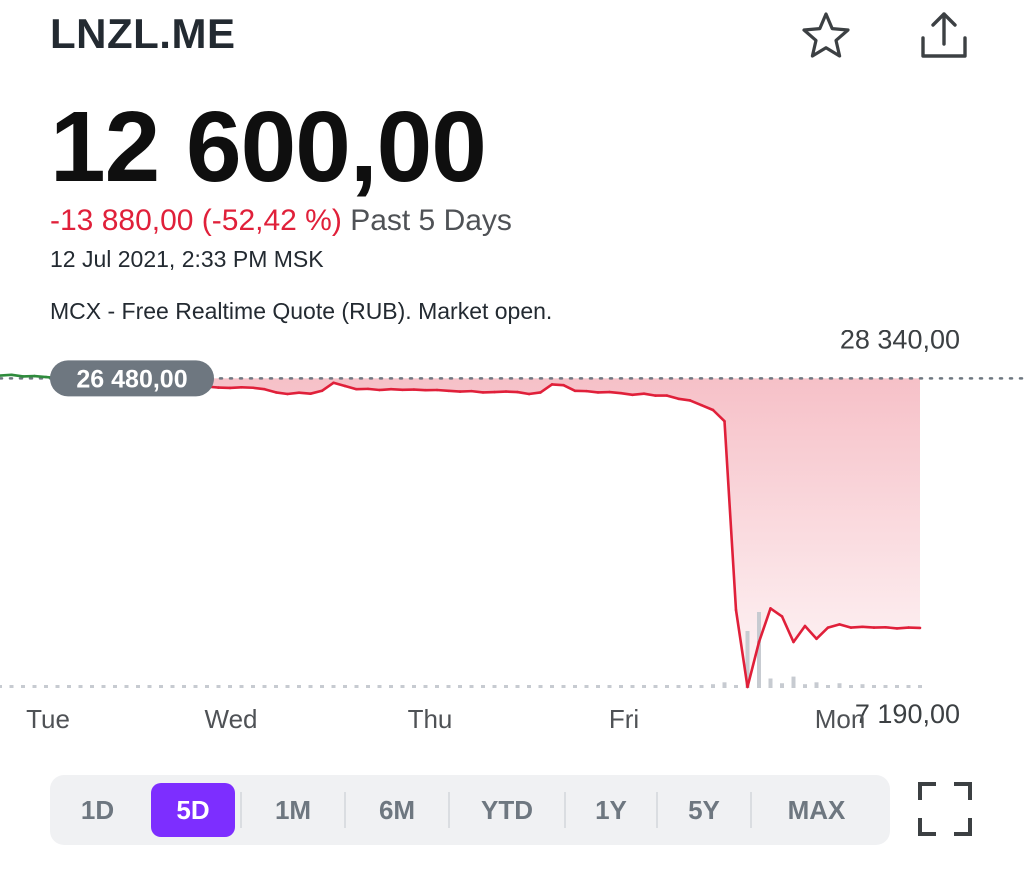 Image resolution: width=1024 pixels, height=878 pixels. I want to click on range-option-5y: 5Y, so click(704, 809).